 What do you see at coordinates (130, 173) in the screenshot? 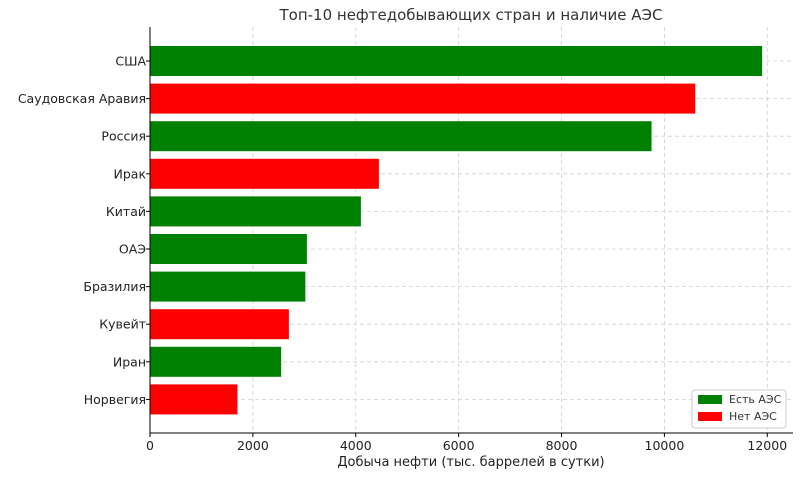
I see `y-tick-label: Ирак` at bounding box center [130, 173].